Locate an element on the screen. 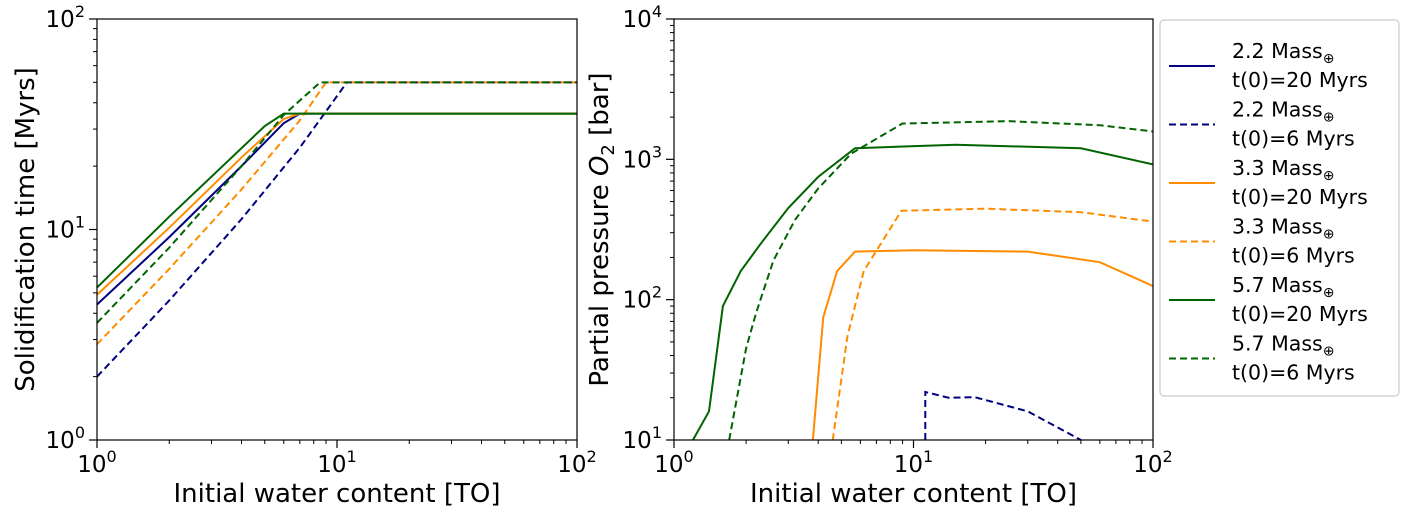 The height and width of the screenshot is (508, 1411). legend-sublabel-1: t(0)=20 Myrs is located at coordinates (1300, 80).